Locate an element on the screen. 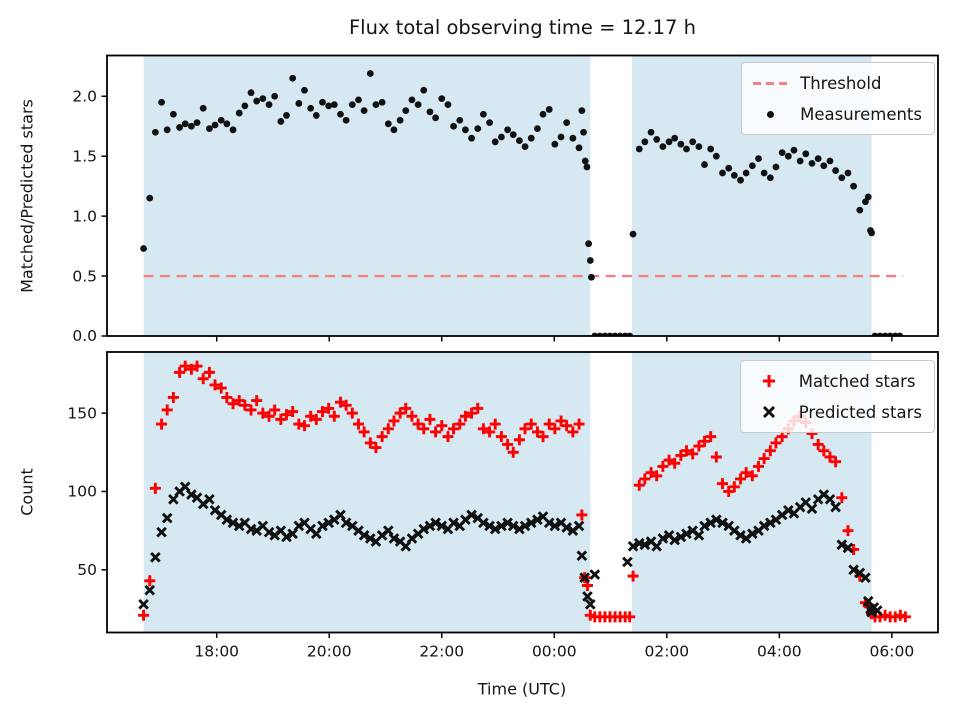 Image resolution: width=960 pixels, height=720 pixels. y-tick-label: 1.5 is located at coordinates (84, 156).